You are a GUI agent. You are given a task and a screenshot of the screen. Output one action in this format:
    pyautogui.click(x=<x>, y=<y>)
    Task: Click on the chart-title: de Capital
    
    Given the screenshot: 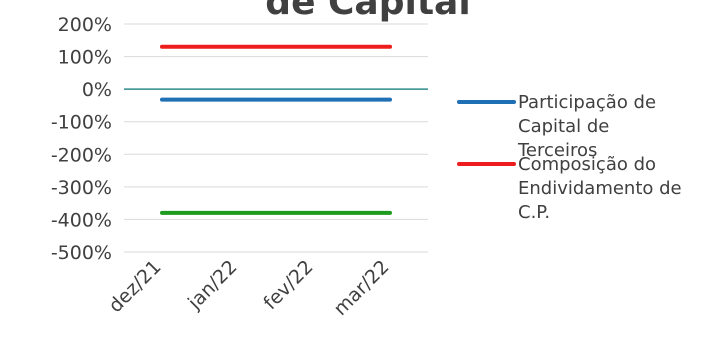 What is the action you would take?
    pyautogui.click(x=367, y=11)
    